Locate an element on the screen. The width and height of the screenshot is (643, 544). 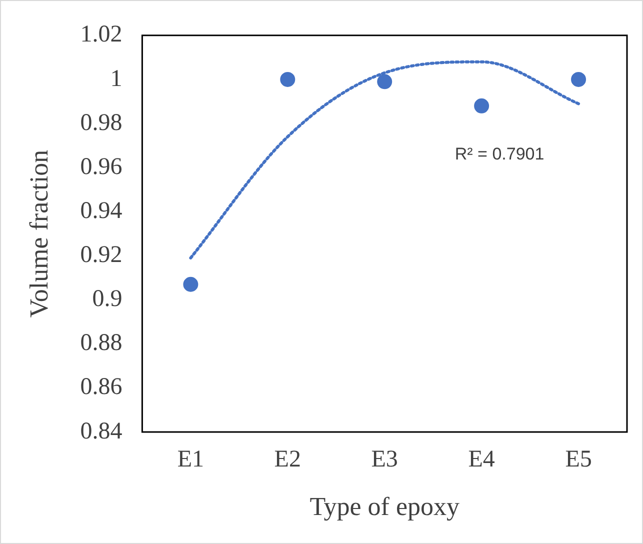
y-tick-label: 1.02 is located at coordinates (101, 35).